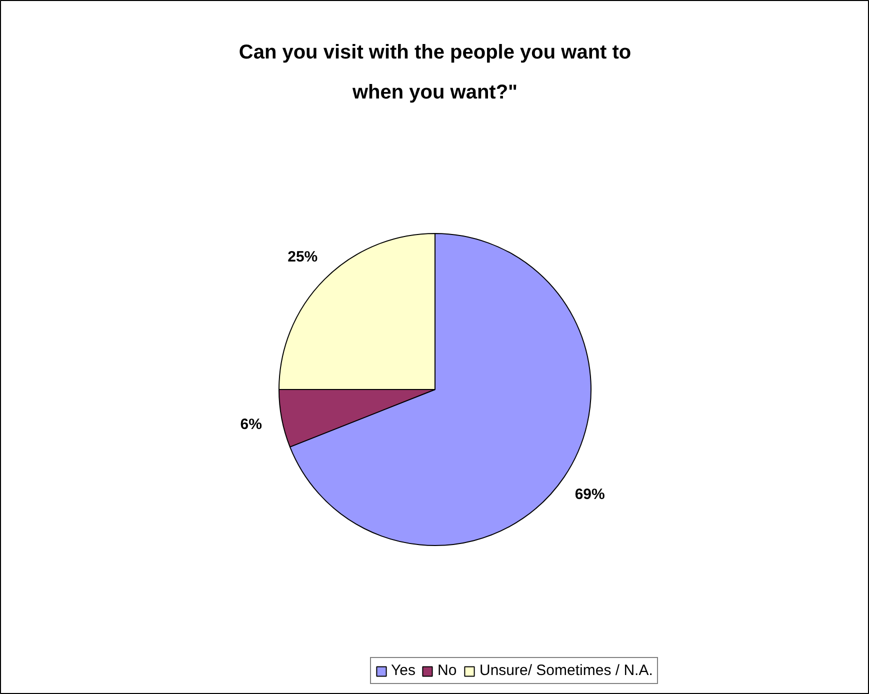  Describe the element at coordinates (251, 425) in the screenshot. I see `data-label: 6%` at that location.